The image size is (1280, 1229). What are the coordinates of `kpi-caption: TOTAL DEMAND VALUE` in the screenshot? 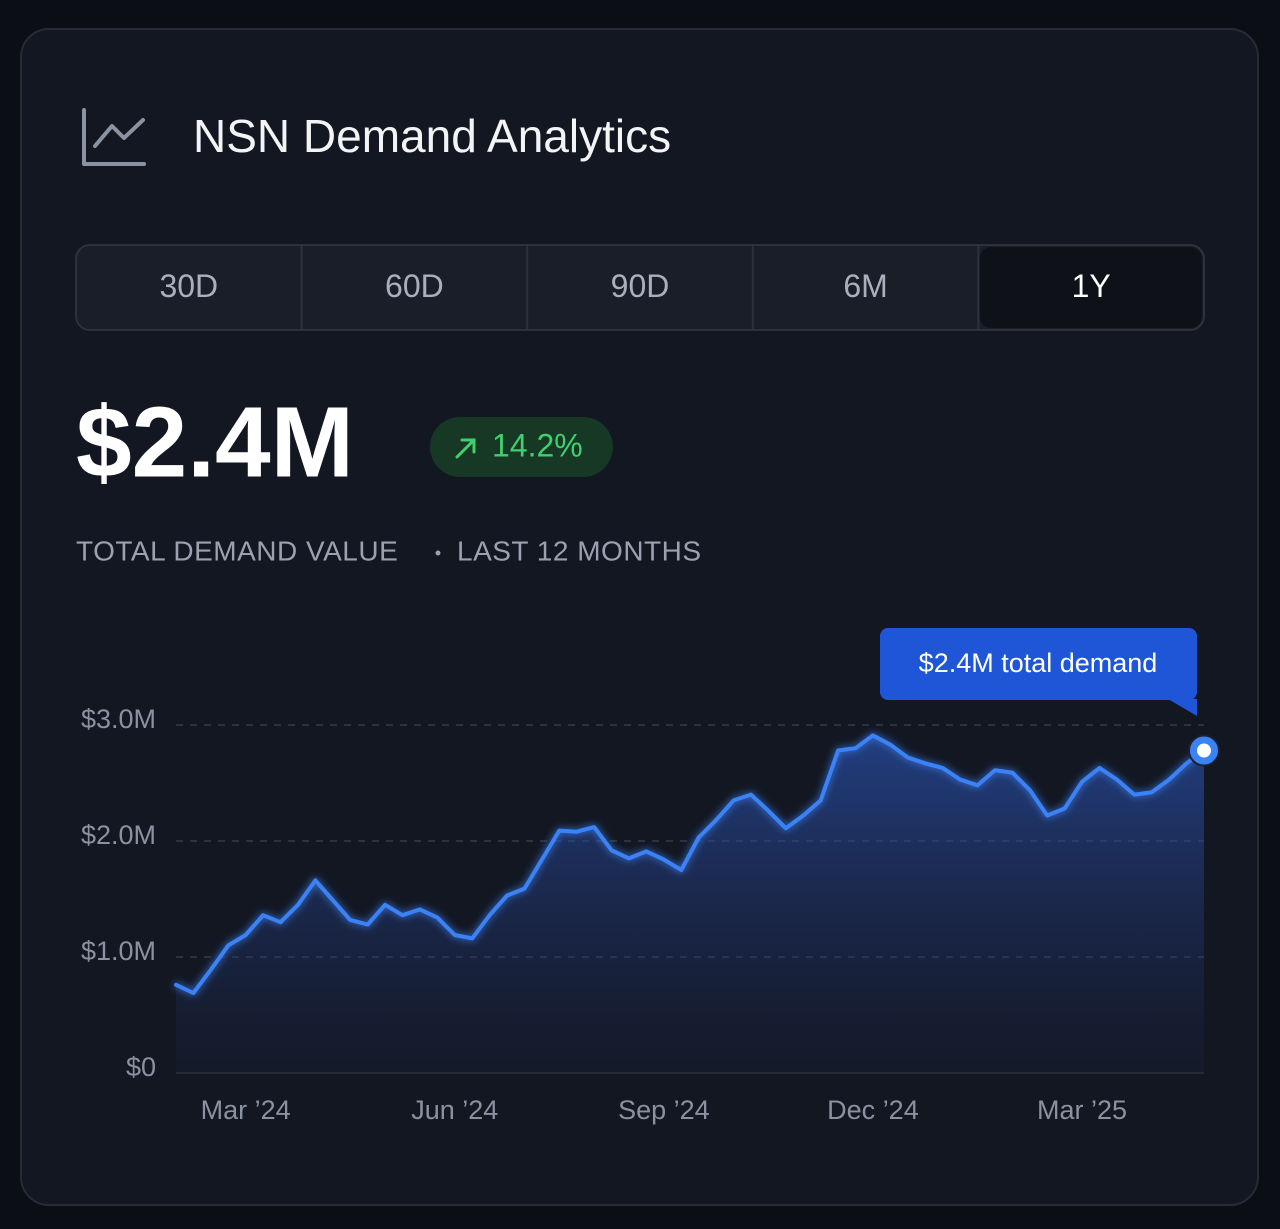 It's located at (237, 550).